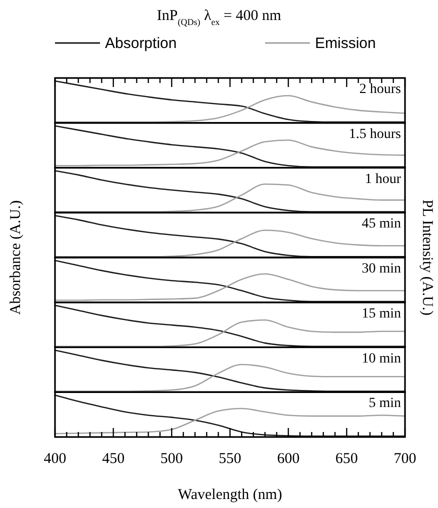 The height and width of the screenshot is (508, 438). I want to click on y-axis-title: Absorbance (A.U.), so click(16, 257).